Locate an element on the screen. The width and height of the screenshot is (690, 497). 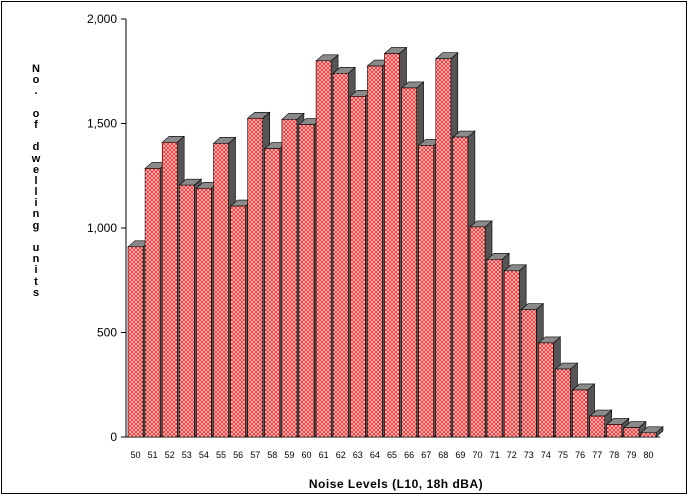
x-tick-label: 75 is located at coordinates (563, 455).